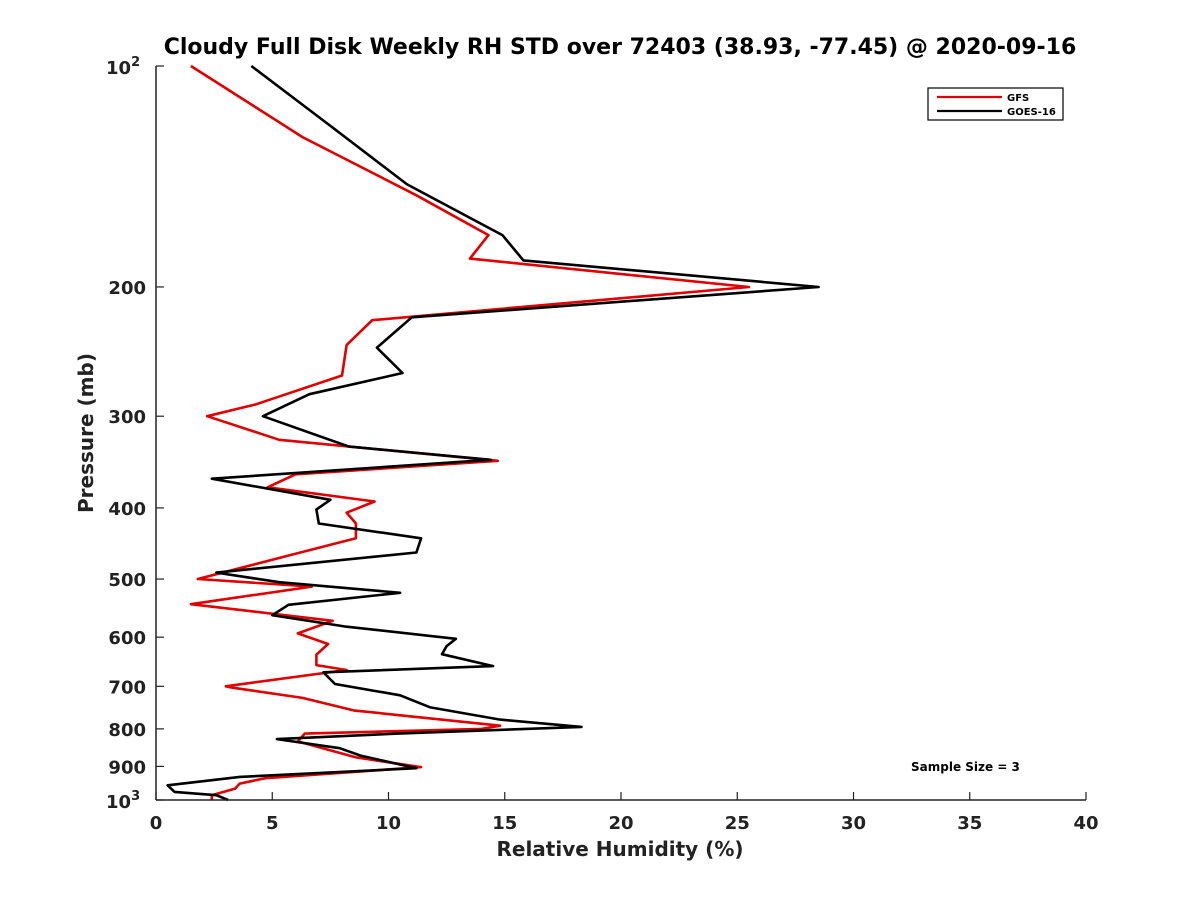 Image resolution: width=1200 pixels, height=900 pixels. Describe the element at coordinates (156, 823) in the screenshot. I see `x-tick-label: 0` at that location.